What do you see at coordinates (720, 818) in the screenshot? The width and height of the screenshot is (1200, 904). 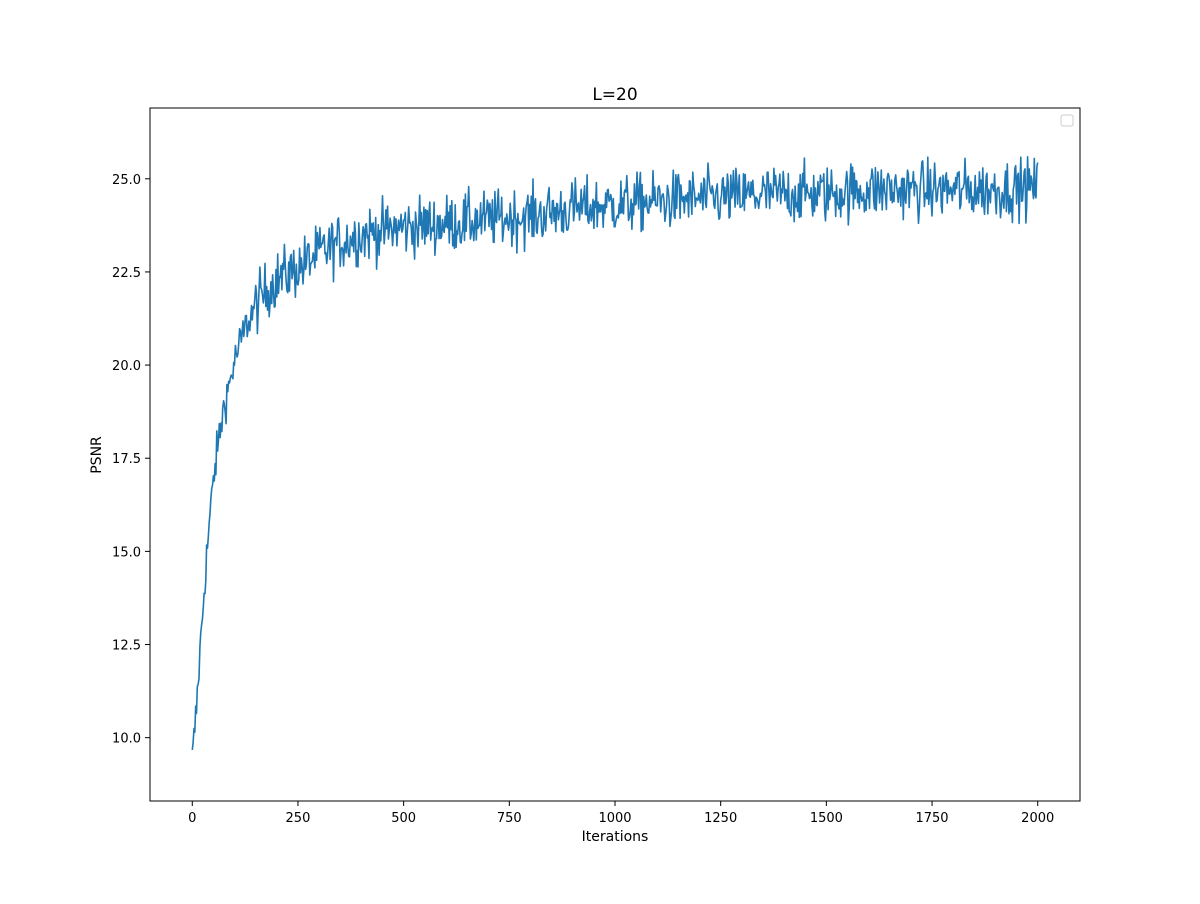 I see `x-tick-label: 1250` at bounding box center [720, 818].